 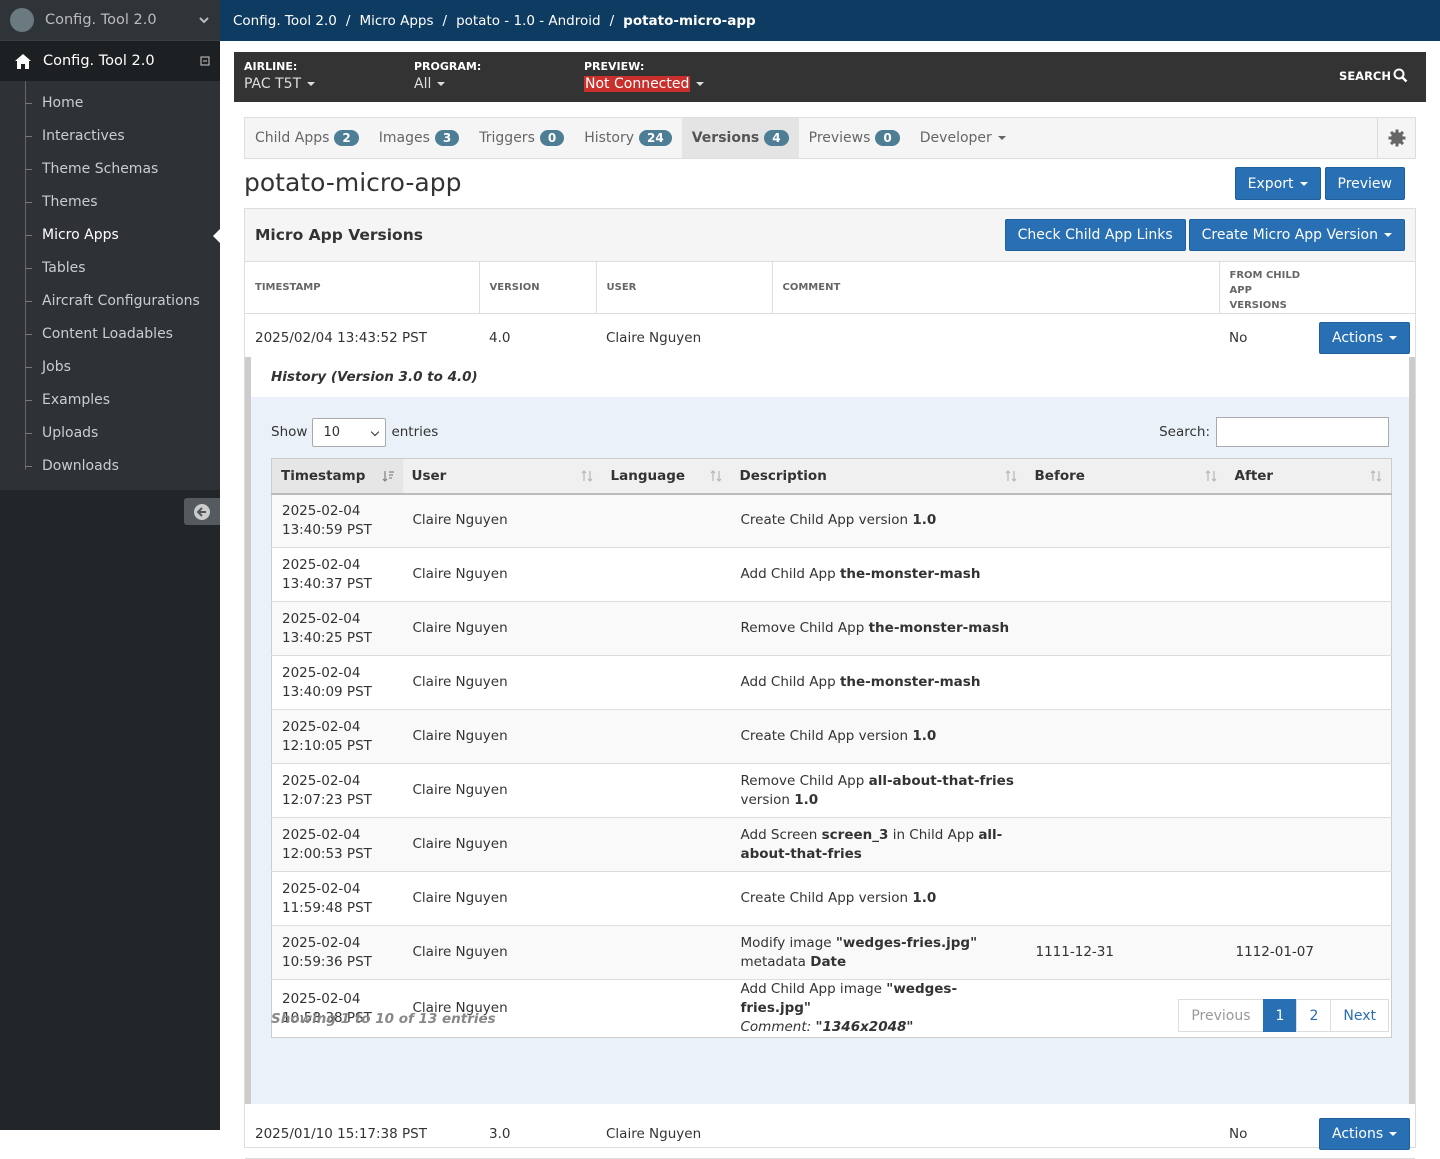 I want to click on tab: Versions 4, so click(x=740, y=138).